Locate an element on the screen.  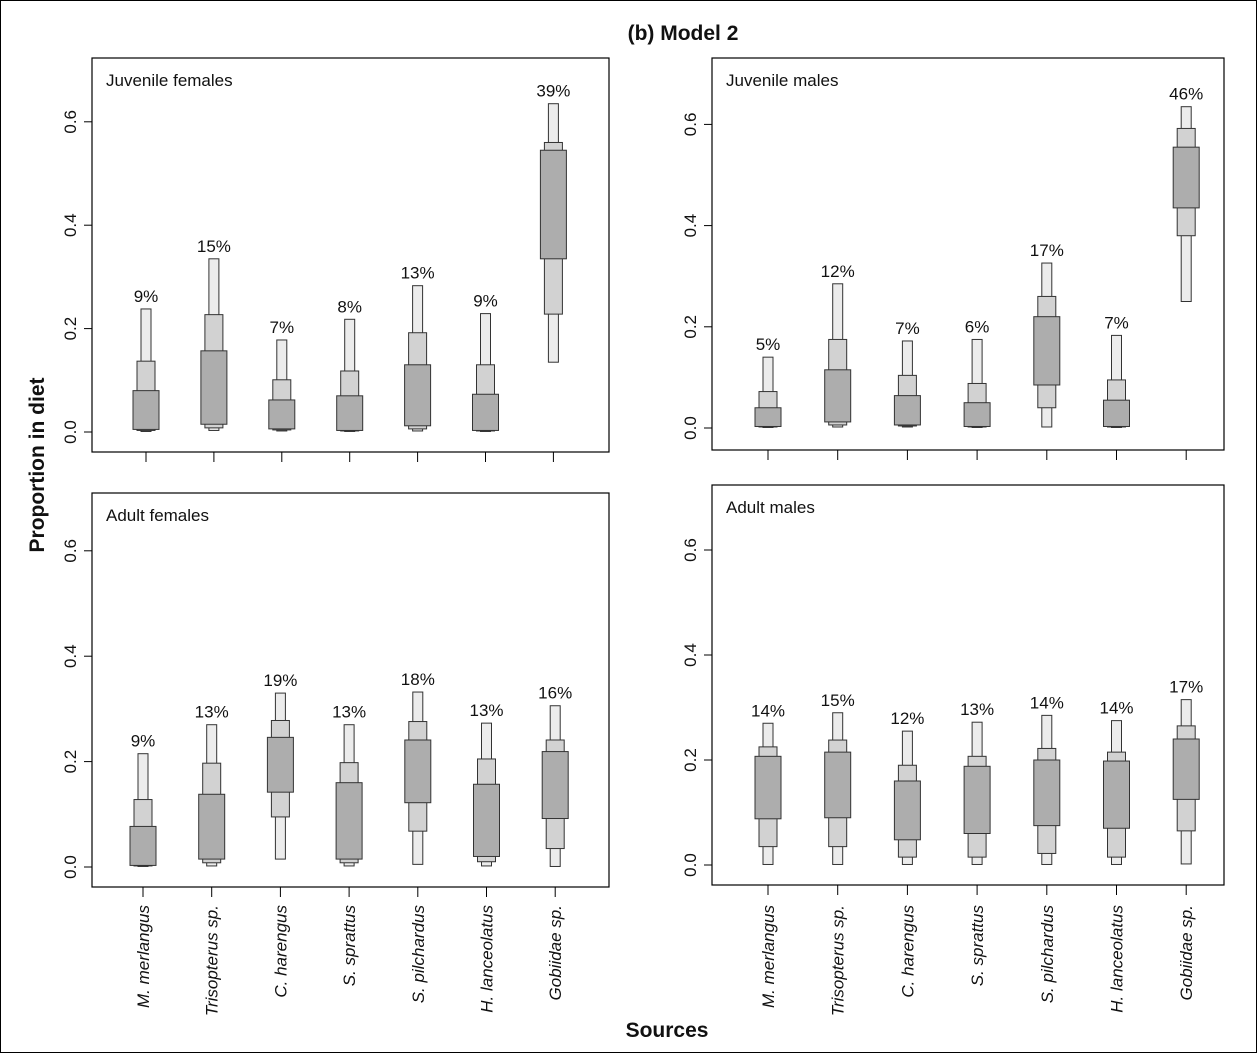
source-4: 18% S. pilchardus is located at coordinates (418, 836).